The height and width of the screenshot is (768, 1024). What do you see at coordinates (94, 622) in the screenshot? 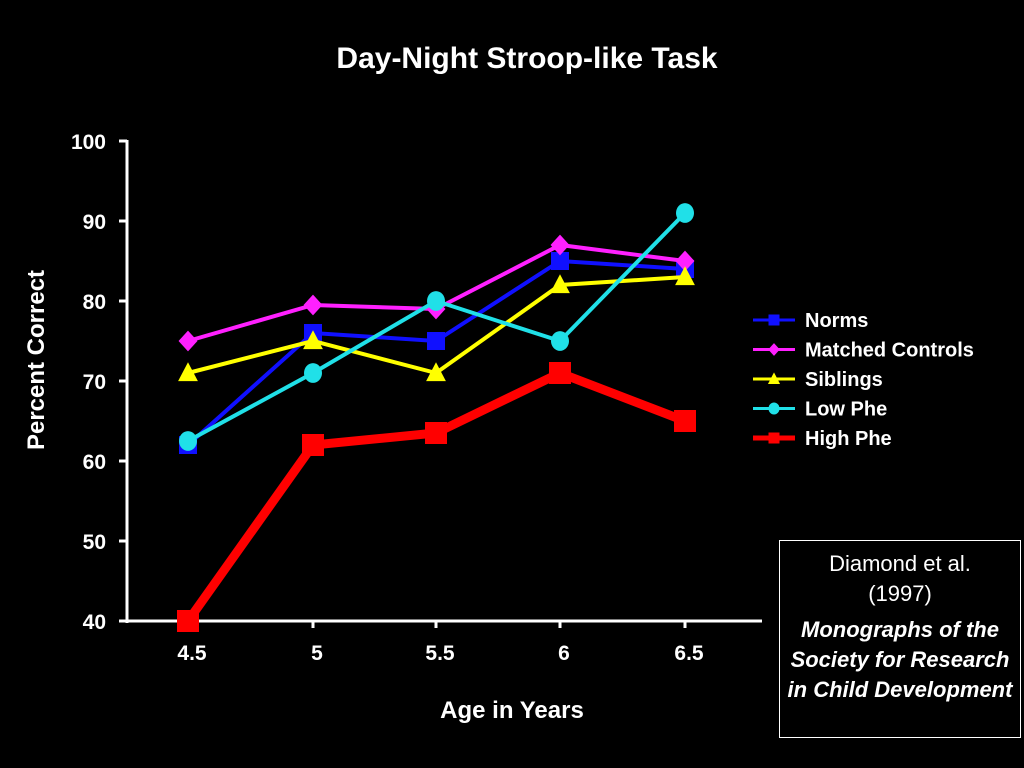
I see `y-tick-label: 40` at bounding box center [94, 622].